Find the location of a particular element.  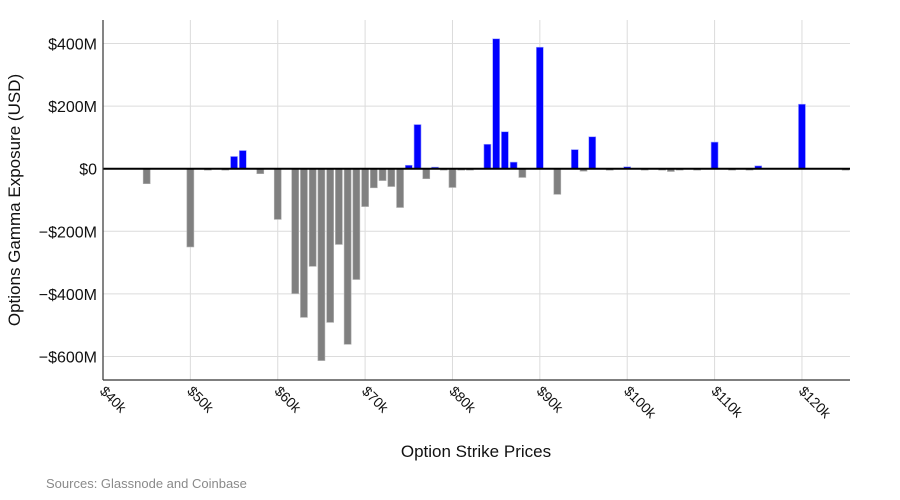

y-tick-label: $400M is located at coordinates (72, 44).